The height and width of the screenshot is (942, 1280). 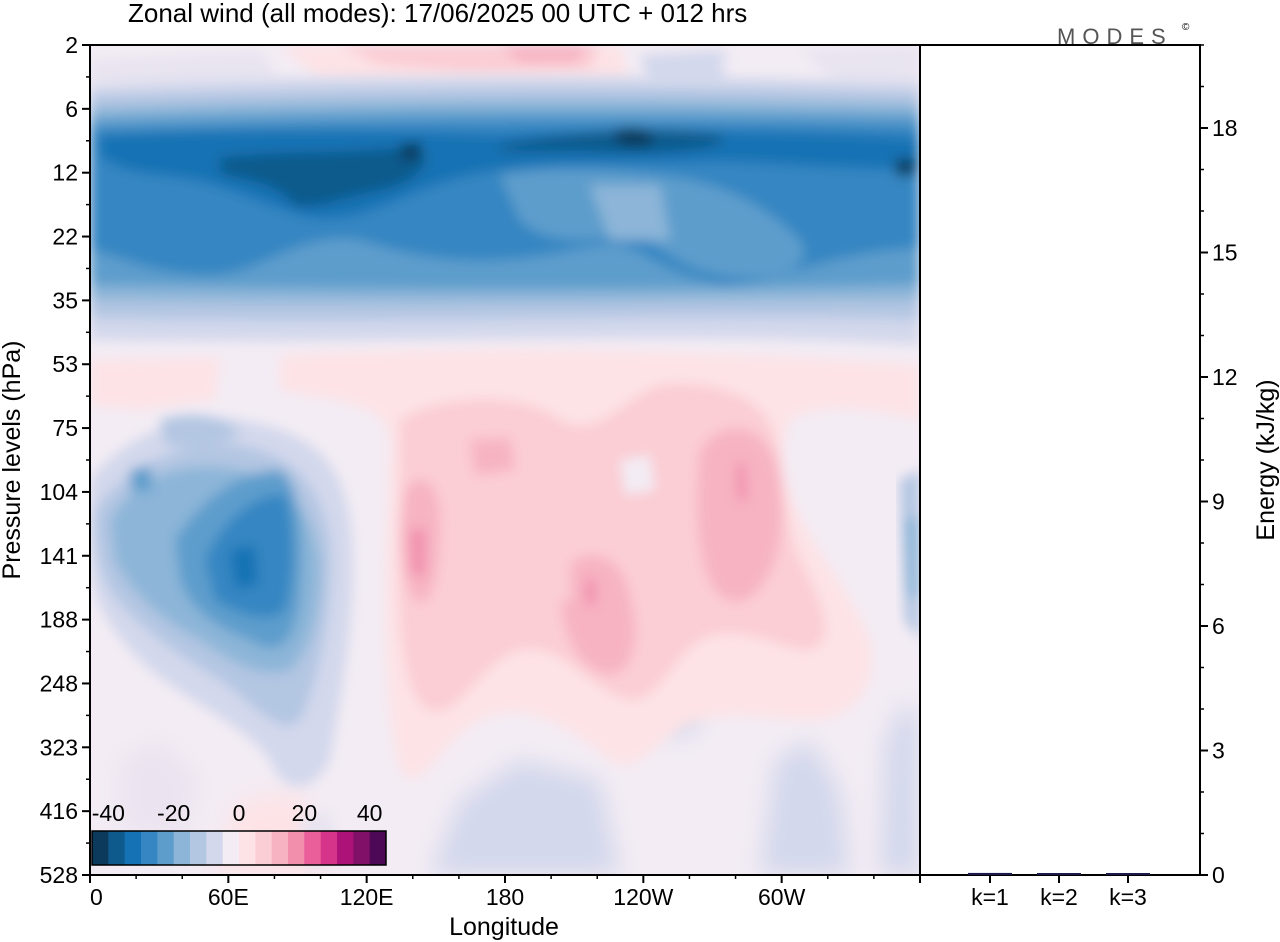 I want to click on energy-tick-label: 3, so click(x=1218, y=751).